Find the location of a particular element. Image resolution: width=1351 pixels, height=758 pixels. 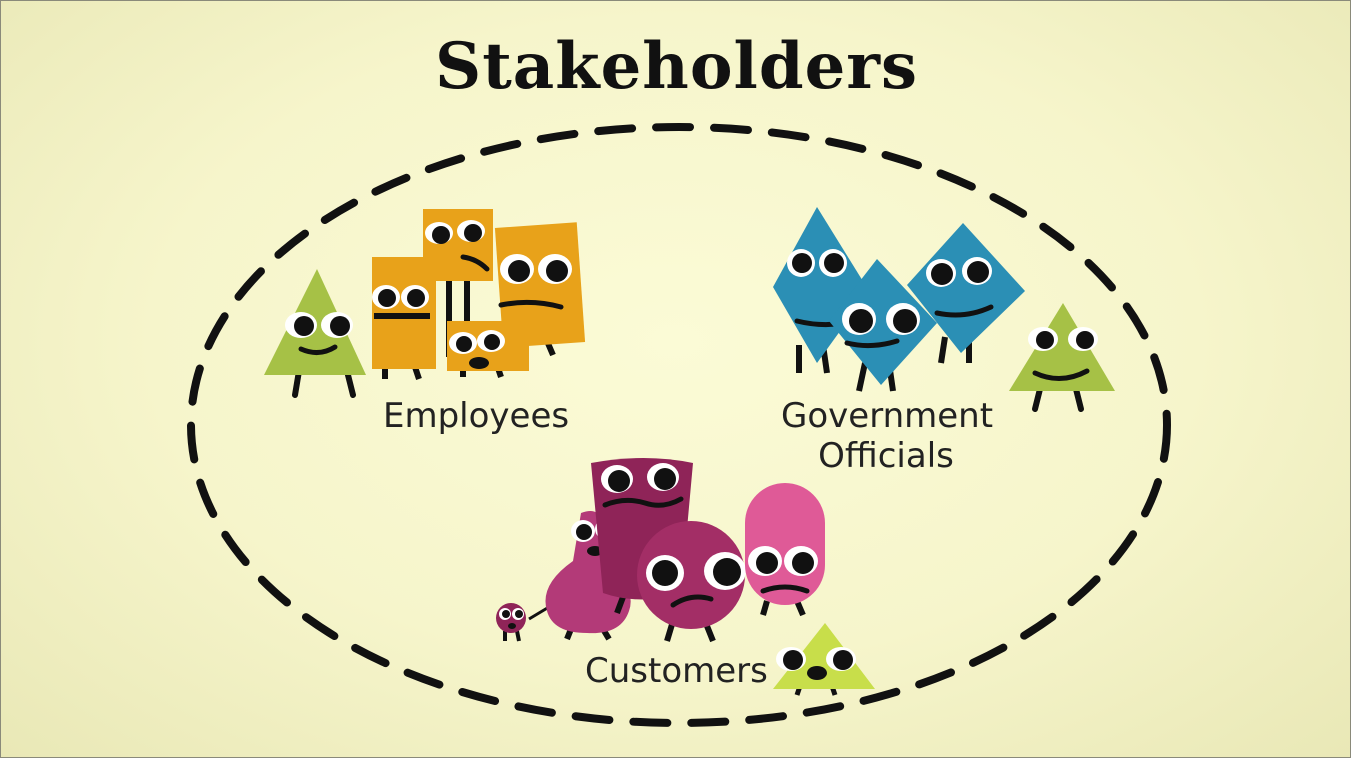

employees-group is located at coordinates (425, 303).